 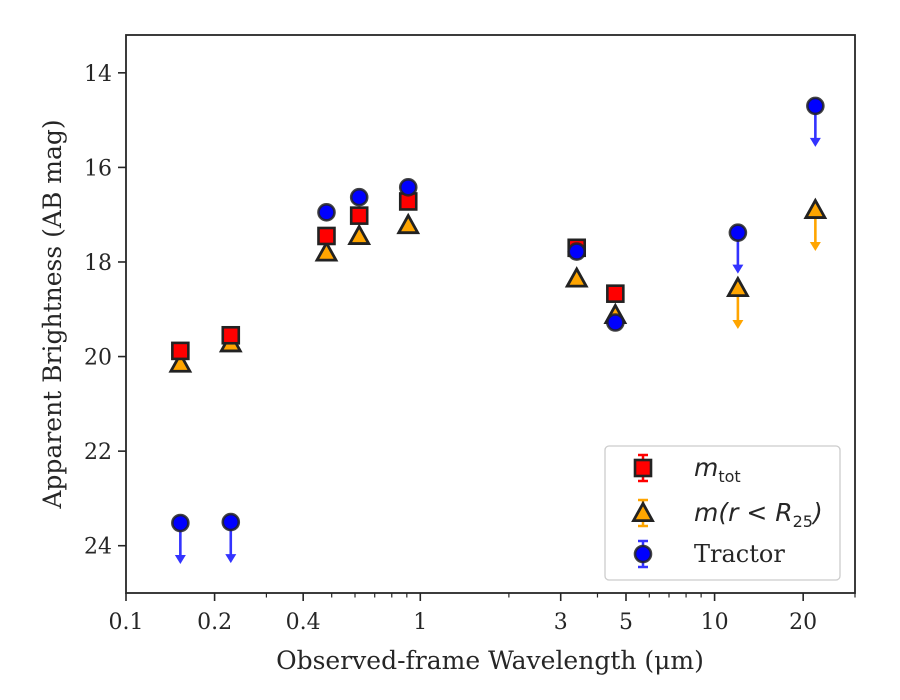 What do you see at coordinates (98, 168) in the screenshot?
I see `y-tick-label: 16` at bounding box center [98, 168].